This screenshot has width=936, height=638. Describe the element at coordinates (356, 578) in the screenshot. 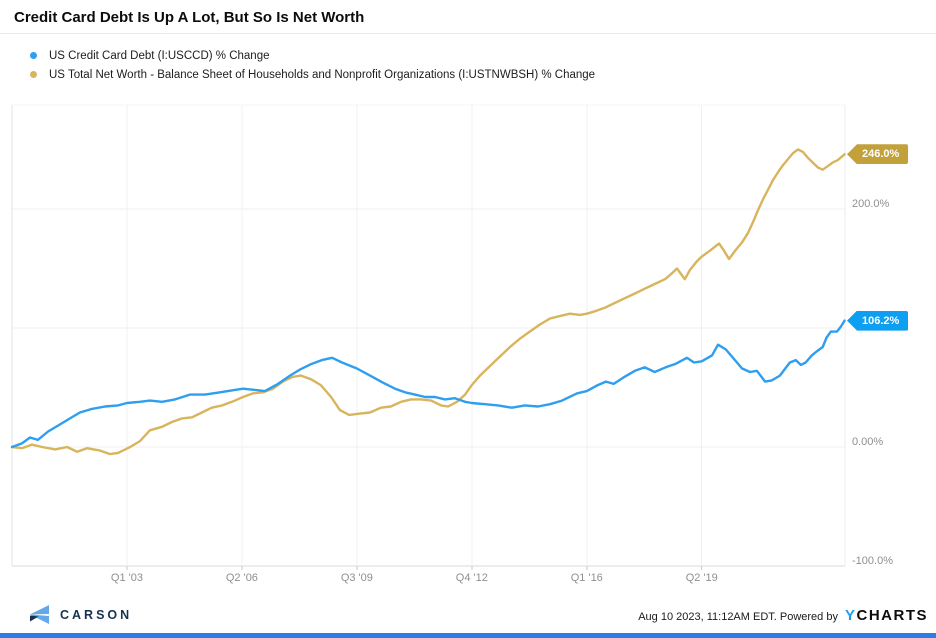

I see `x-axis-tick-label: Q3 '09` at that location.